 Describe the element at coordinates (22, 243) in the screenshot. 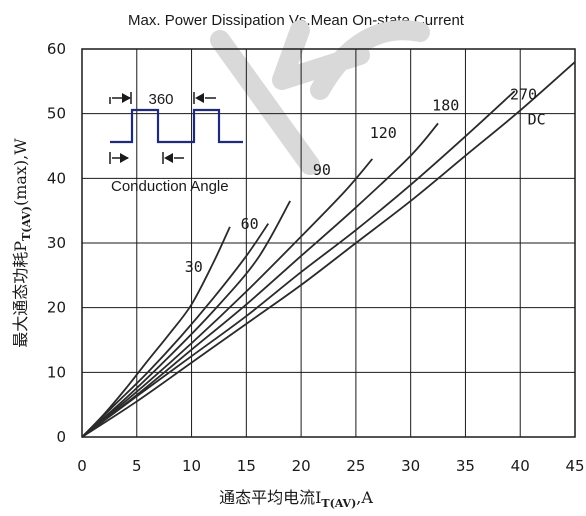

I see `y-axis-label: 最大通态功耗PT(AV)(max),W` at that location.